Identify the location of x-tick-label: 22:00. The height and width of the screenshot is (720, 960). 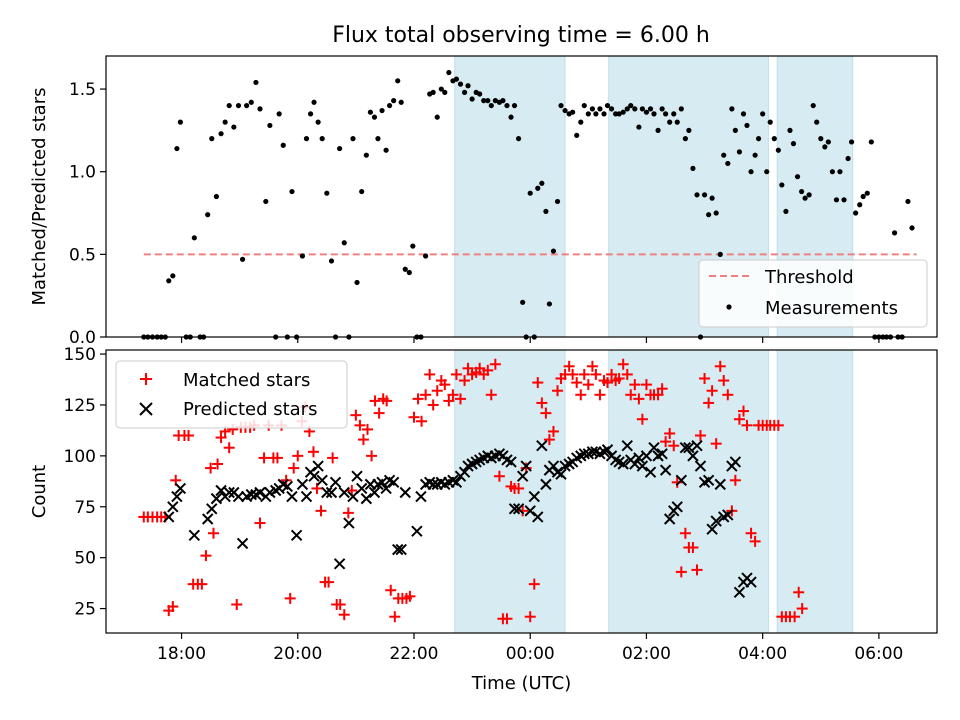
(413, 654).